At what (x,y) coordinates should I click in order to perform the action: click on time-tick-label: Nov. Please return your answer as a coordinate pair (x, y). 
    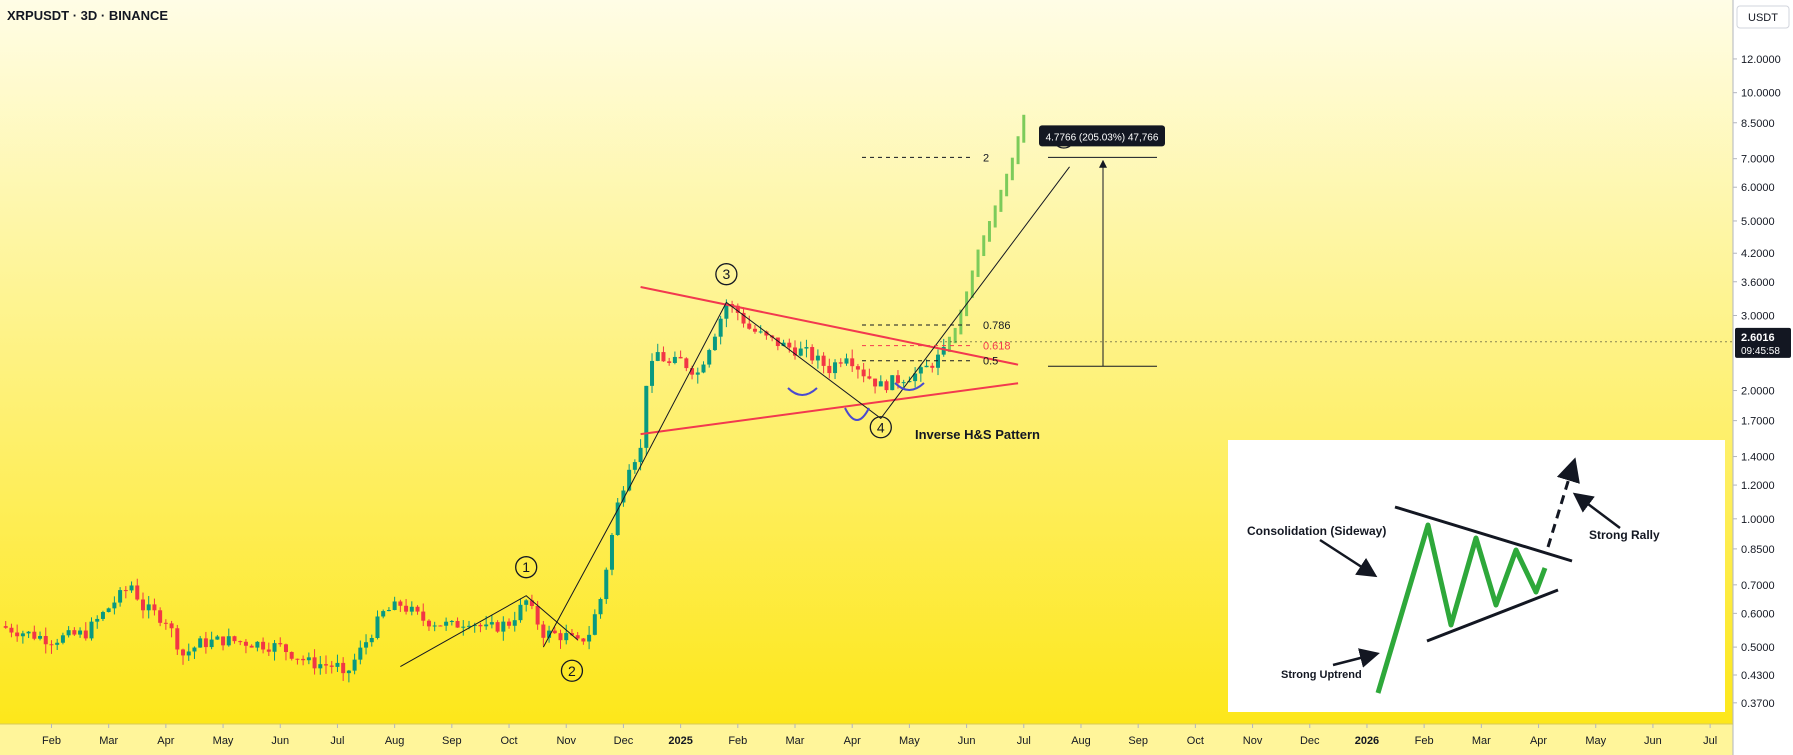
    Looking at the image, I should click on (566, 741).